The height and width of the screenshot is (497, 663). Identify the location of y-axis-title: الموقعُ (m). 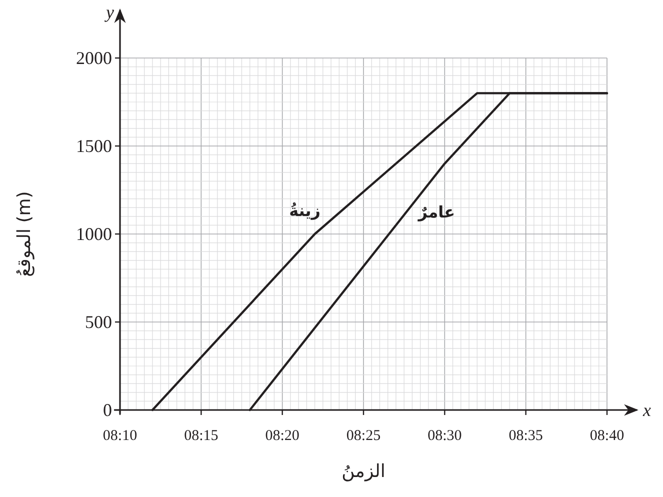
(24, 234).